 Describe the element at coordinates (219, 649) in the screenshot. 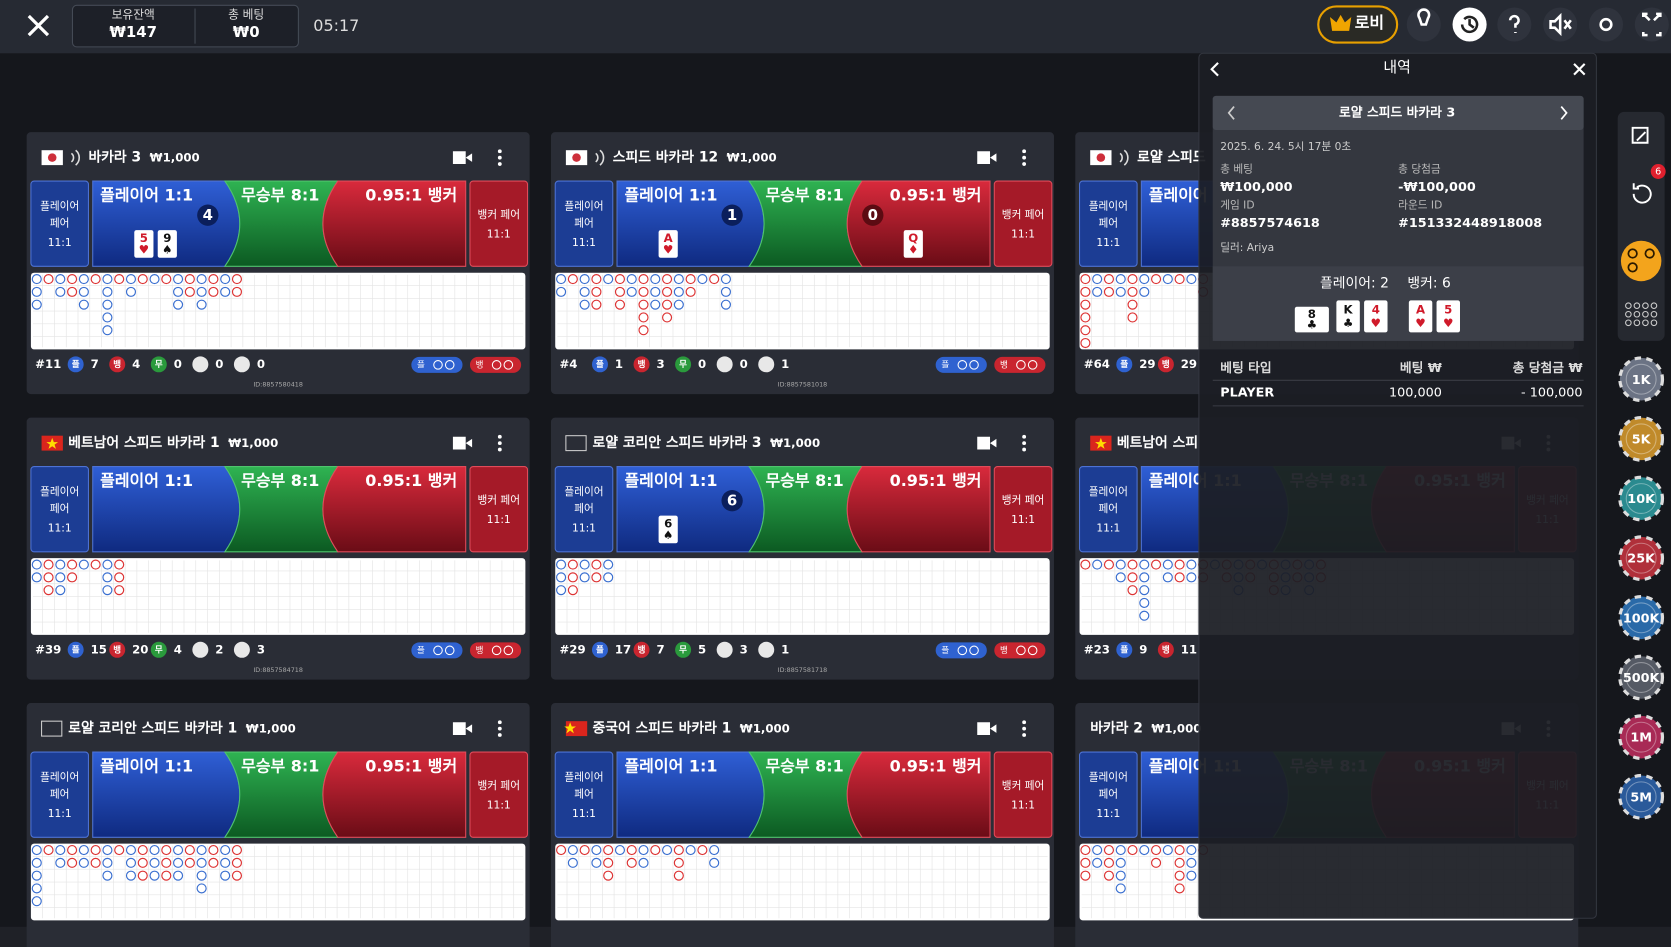

I see `stat-value: 2` at that location.